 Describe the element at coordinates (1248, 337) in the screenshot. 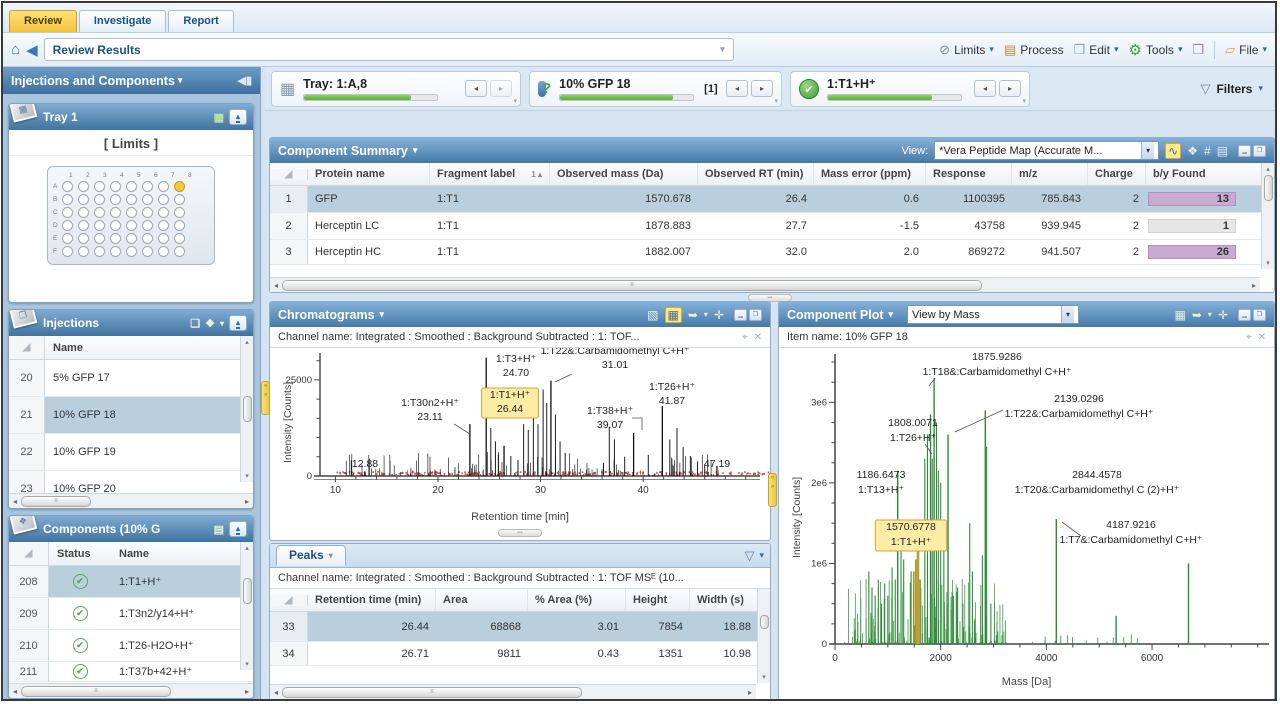

I see `pin-icon: ⌖` at that location.